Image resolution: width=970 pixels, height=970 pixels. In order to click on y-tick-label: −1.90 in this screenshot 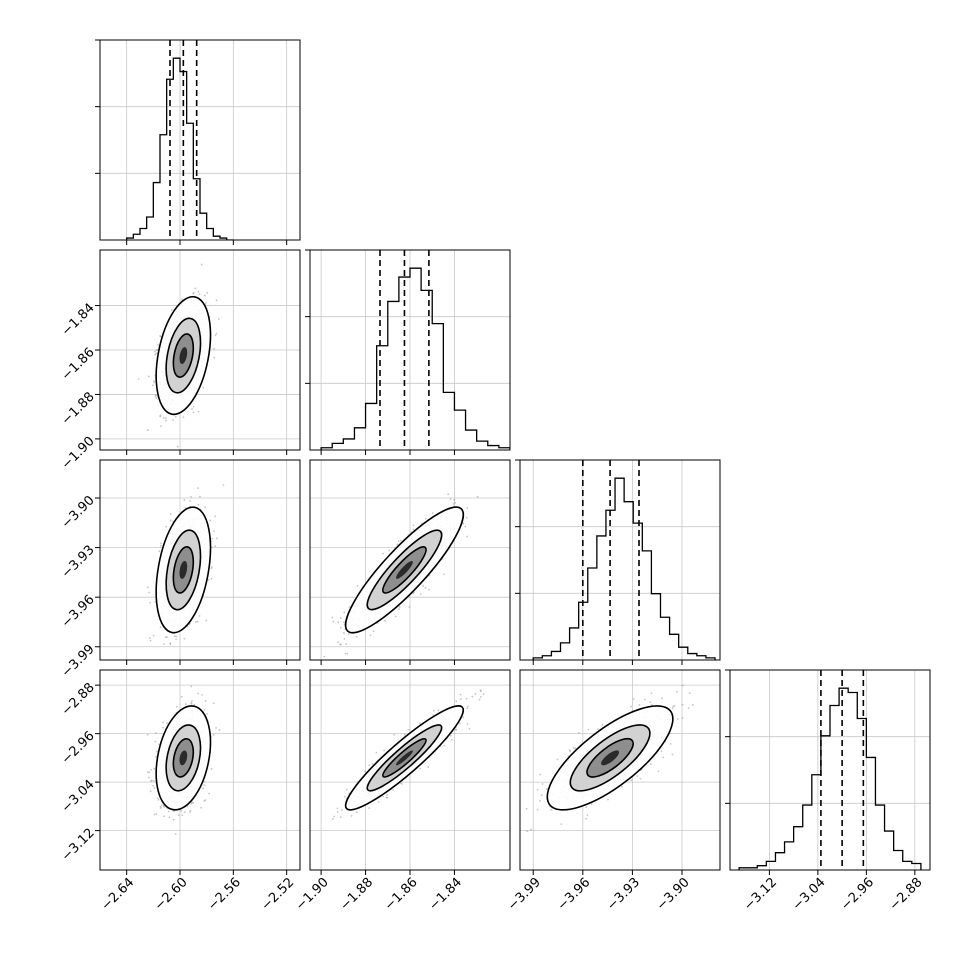, I will do `click(78, 453)`.